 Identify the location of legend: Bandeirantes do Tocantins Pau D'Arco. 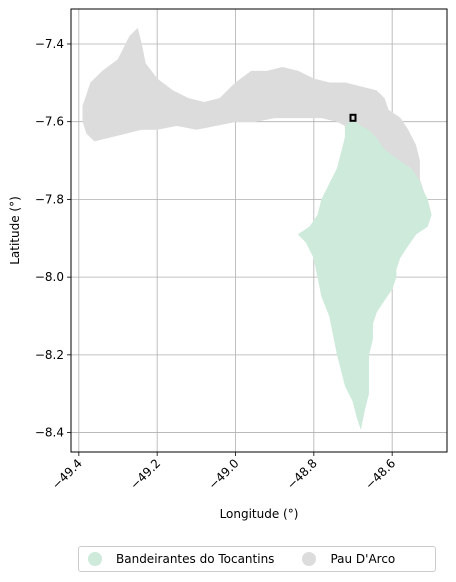
(257, 559).